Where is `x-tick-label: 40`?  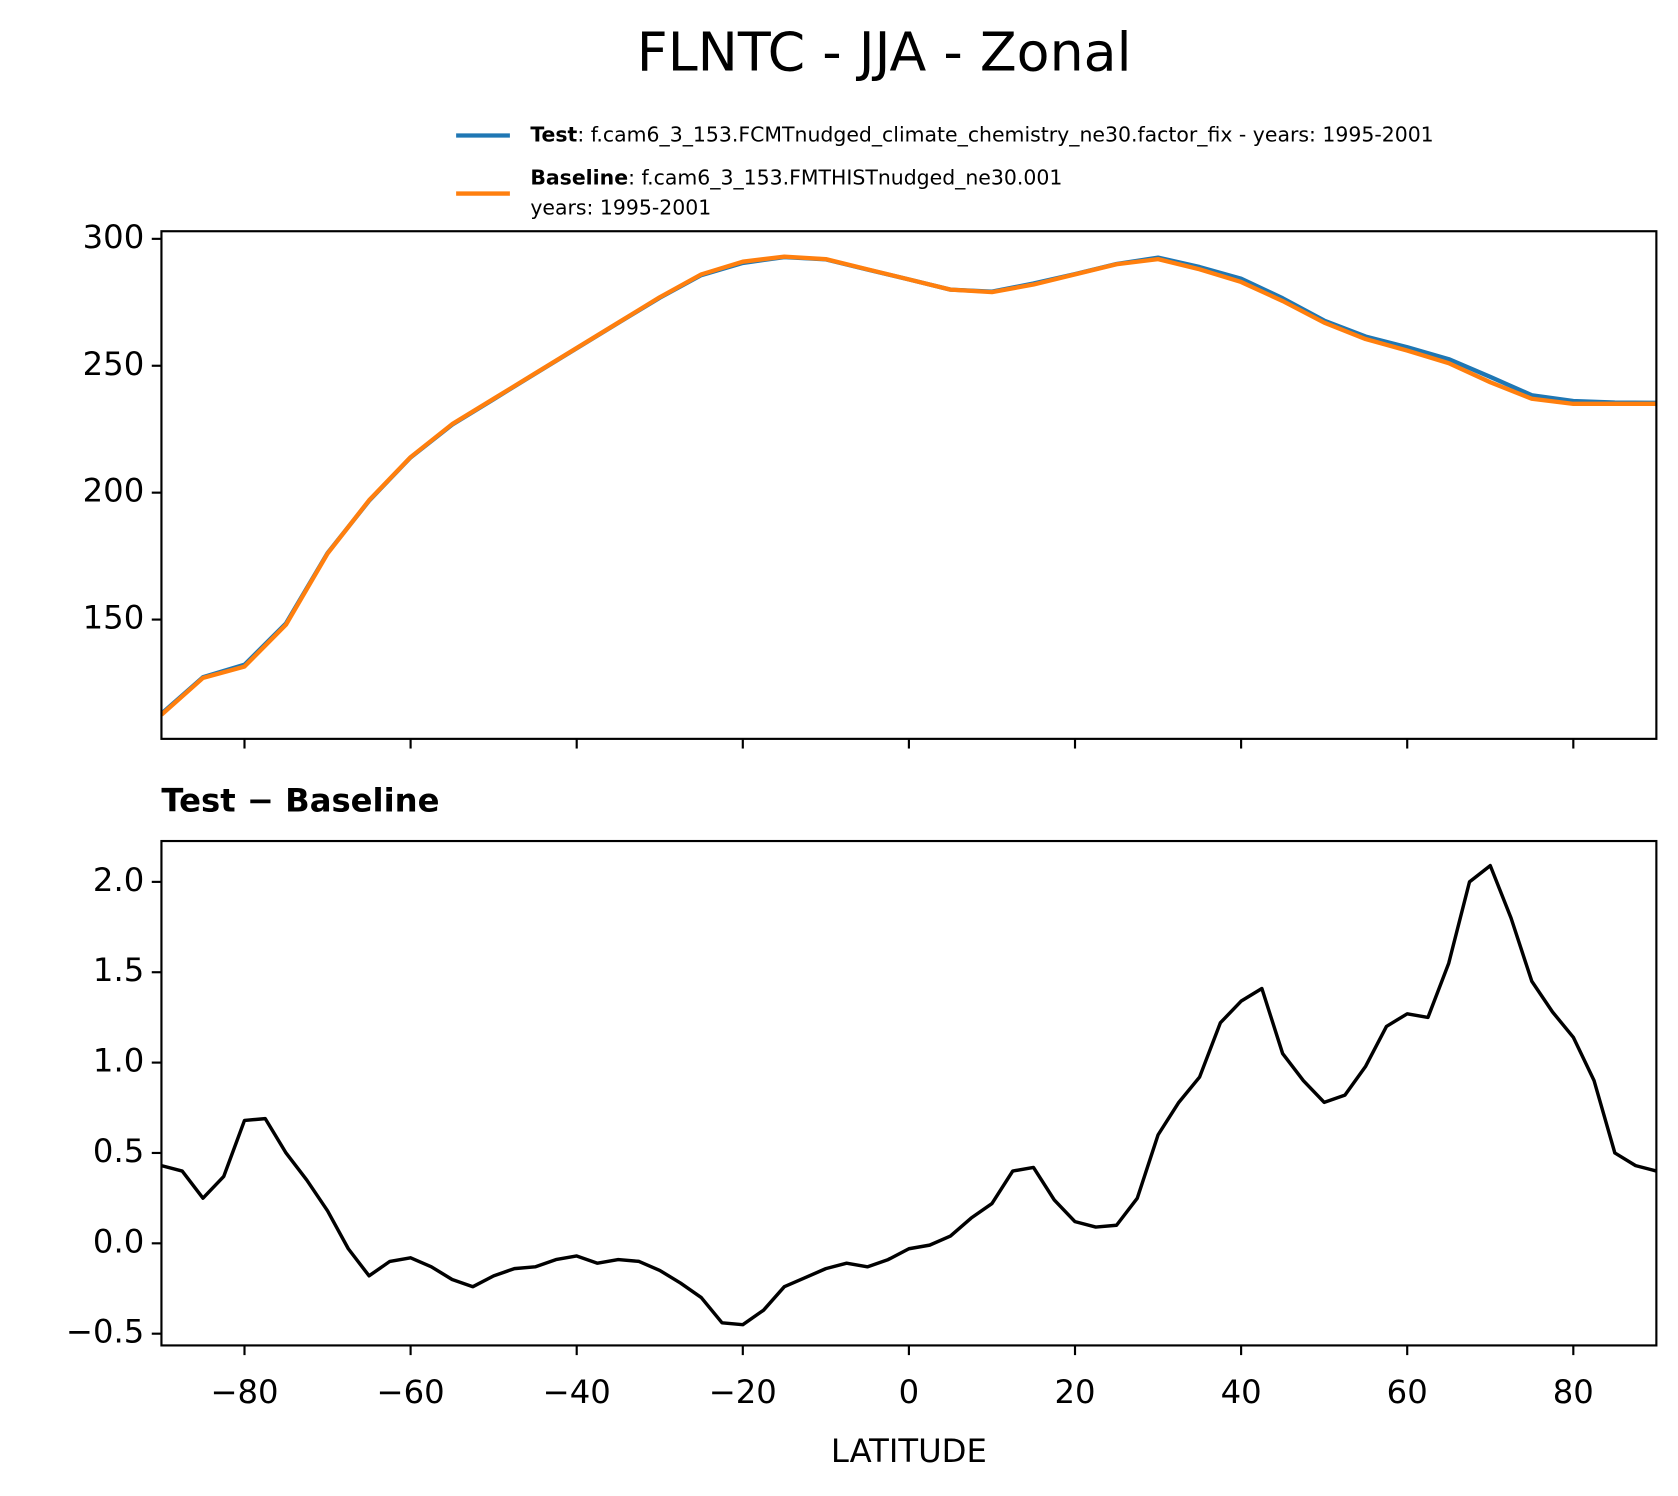 x-tick-label: 40 is located at coordinates (1241, 1392).